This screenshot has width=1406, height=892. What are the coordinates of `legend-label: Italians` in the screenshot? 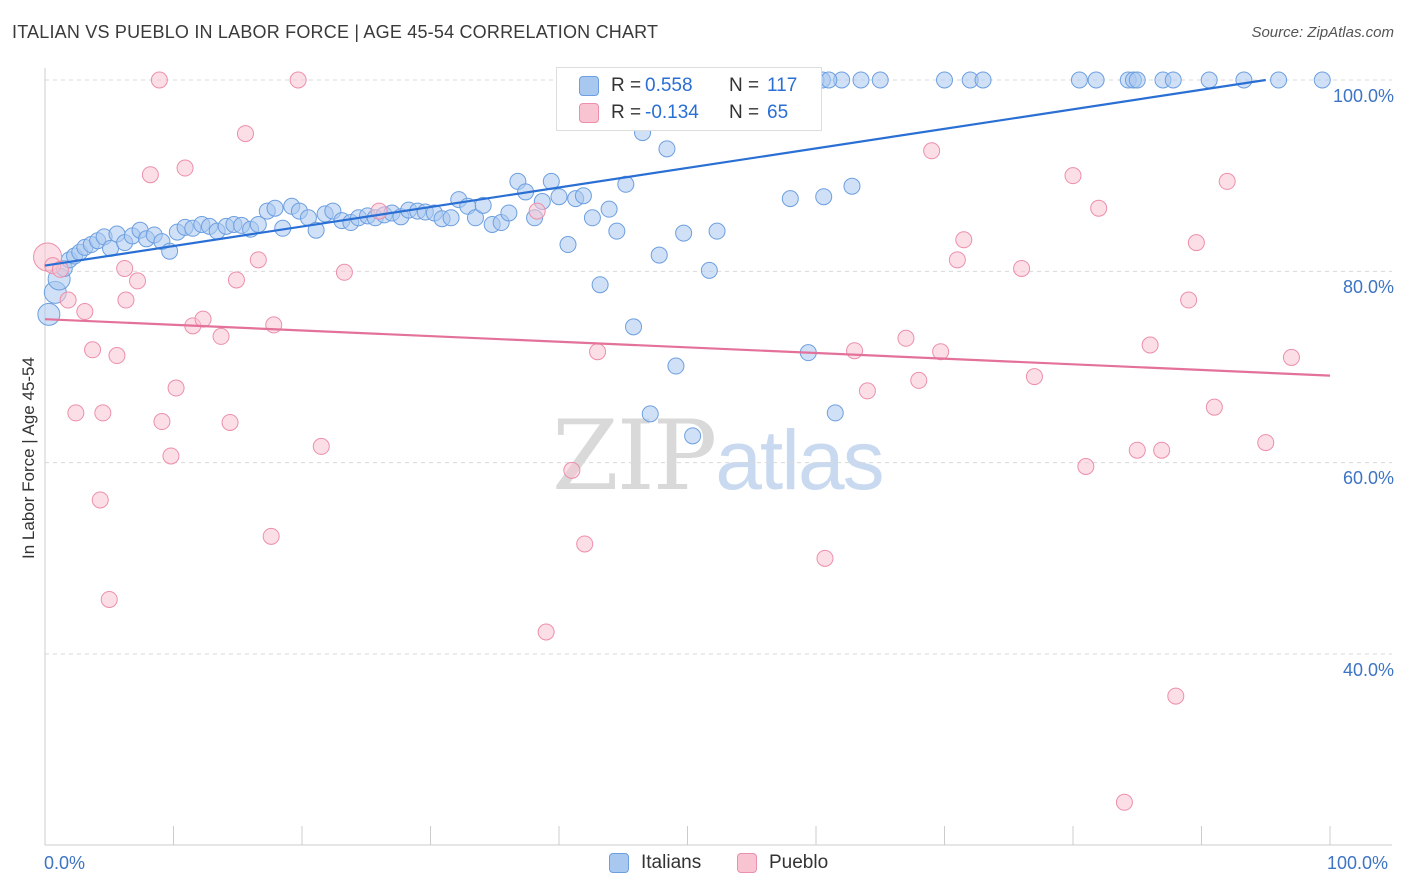 It's located at (671, 862).